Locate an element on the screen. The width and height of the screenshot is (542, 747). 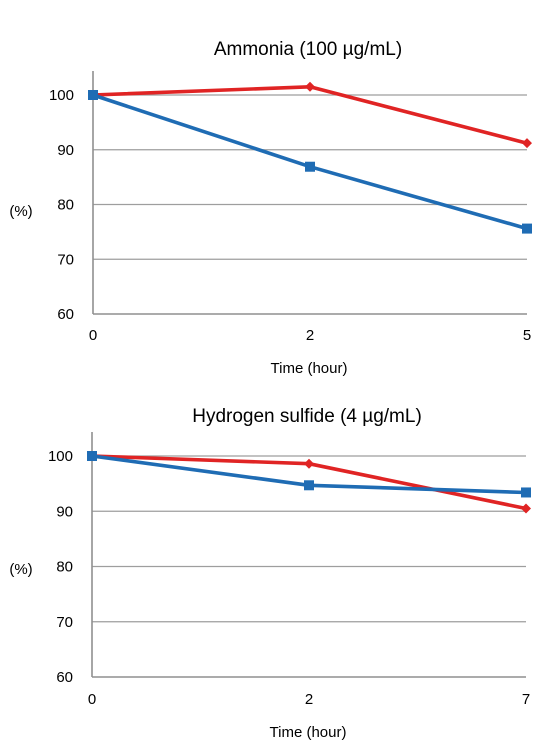
x-tick-label: 7 is located at coordinates (526, 699).